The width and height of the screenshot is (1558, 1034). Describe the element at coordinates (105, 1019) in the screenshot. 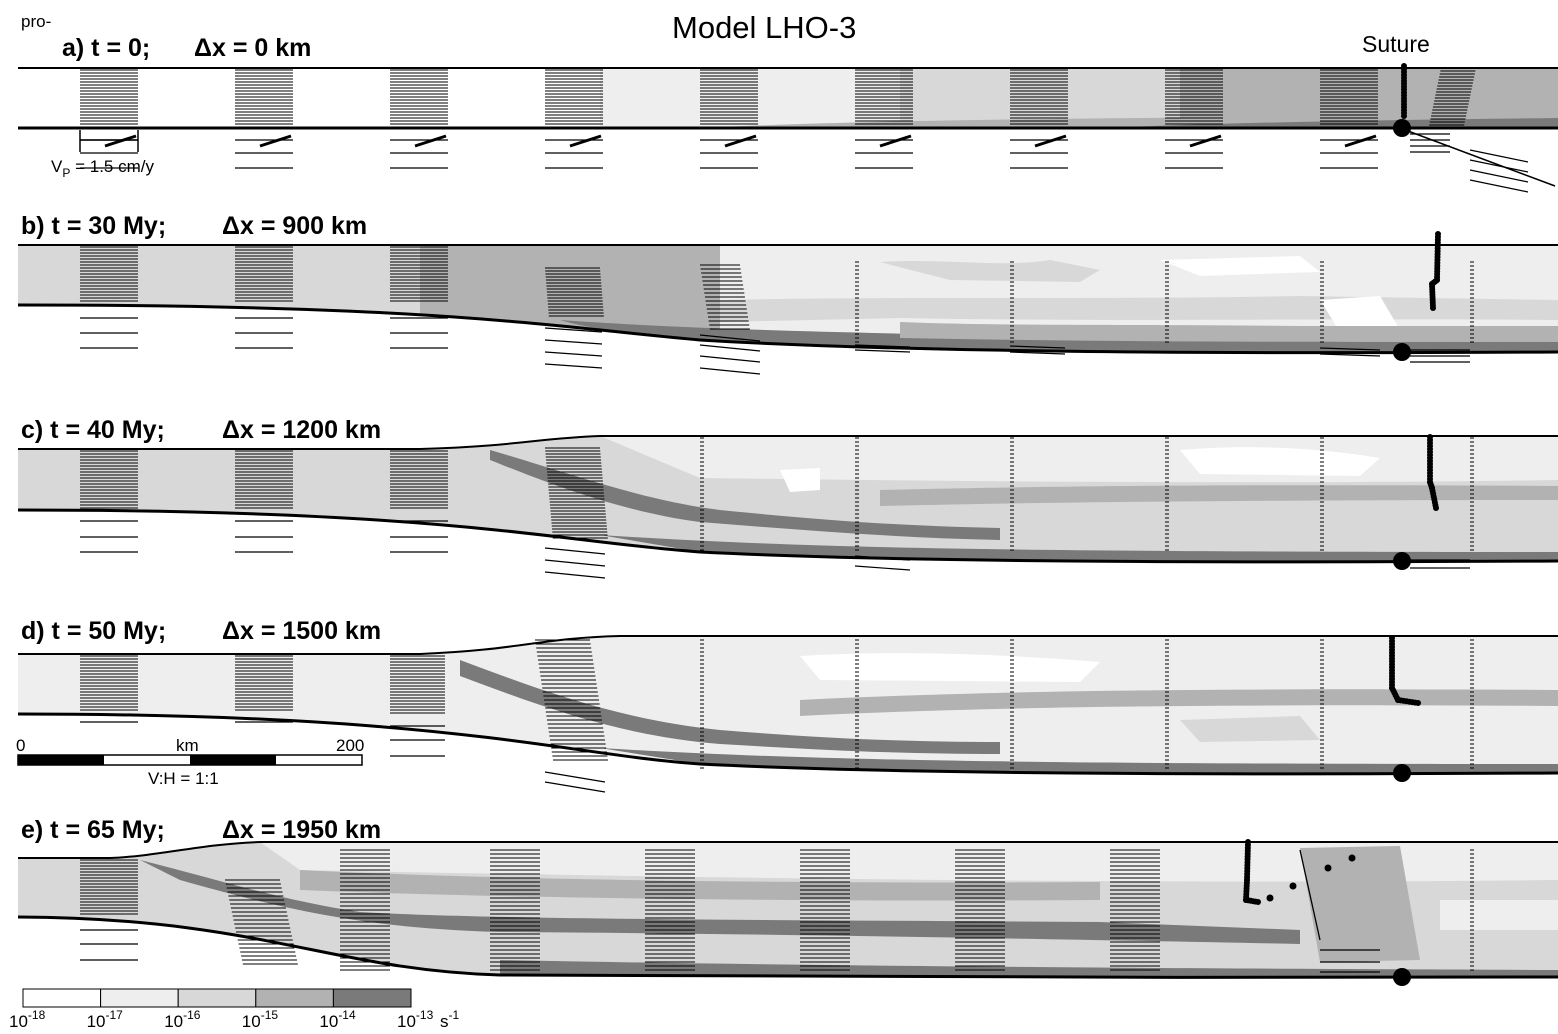

I see `colorbar-tick-label: 10-17` at that location.